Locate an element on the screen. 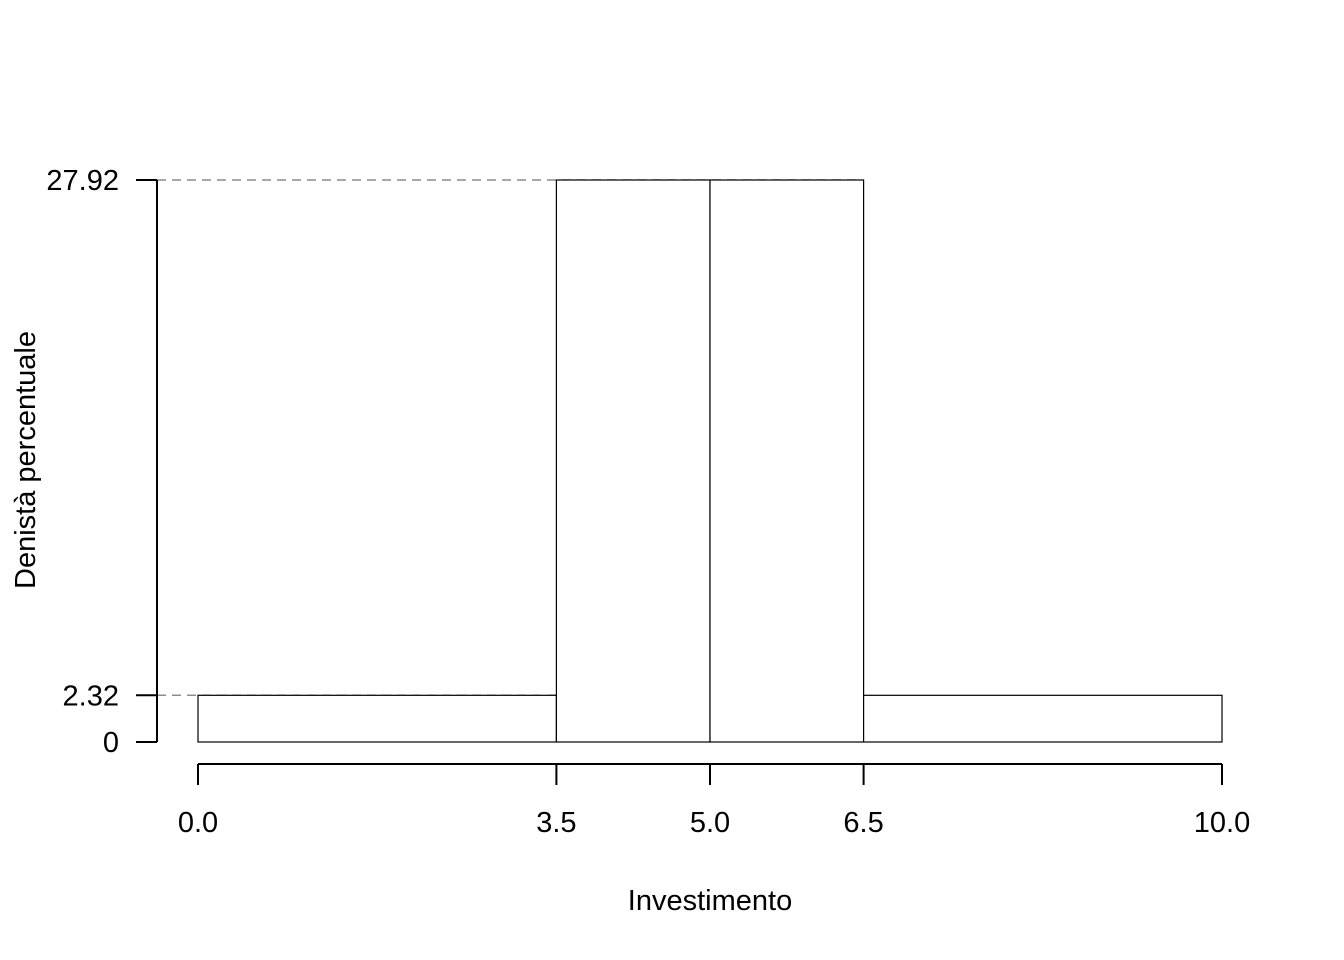 The height and width of the screenshot is (960, 1344). x-axis-title: Investimento is located at coordinates (710, 901).